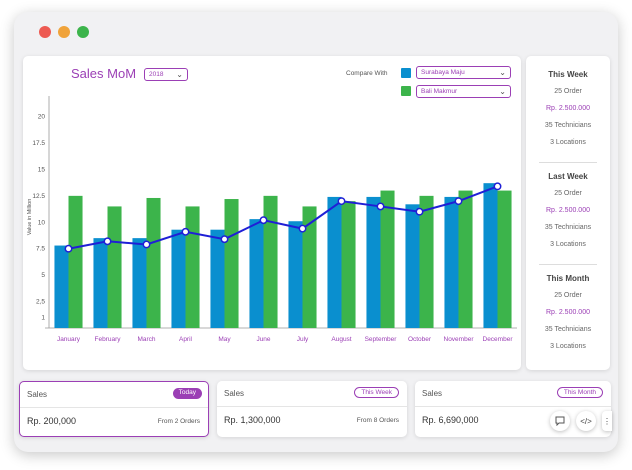 The image size is (632, 470). Describe the element at coordinates (30, 217) in the screenshot. I see `y-axis-label: Value in Million` at that location.